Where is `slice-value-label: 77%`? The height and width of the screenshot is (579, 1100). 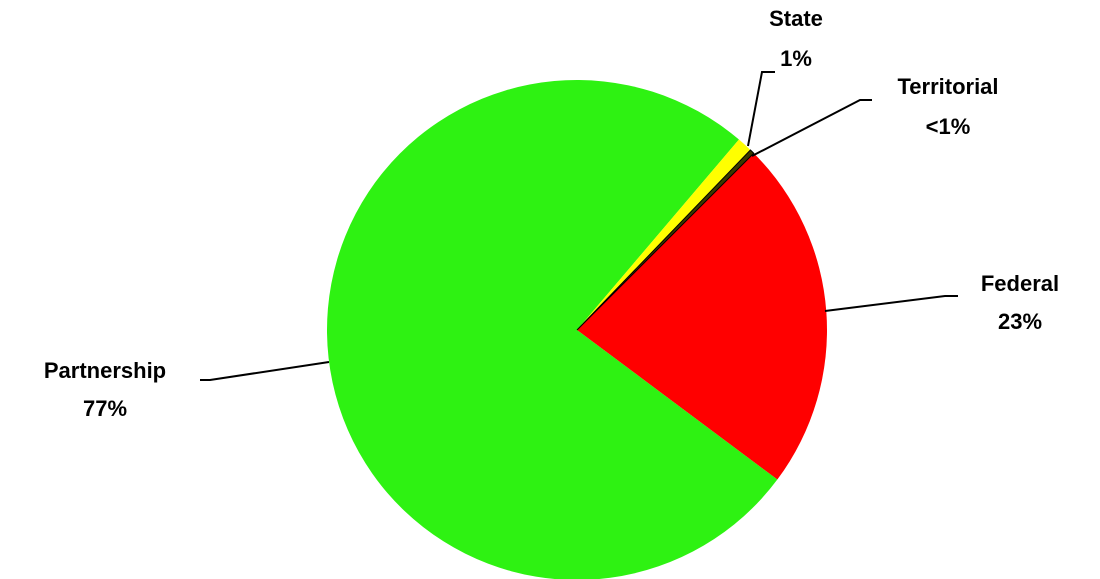 slice-value-label: 77% is located at coordinates (105, 408).